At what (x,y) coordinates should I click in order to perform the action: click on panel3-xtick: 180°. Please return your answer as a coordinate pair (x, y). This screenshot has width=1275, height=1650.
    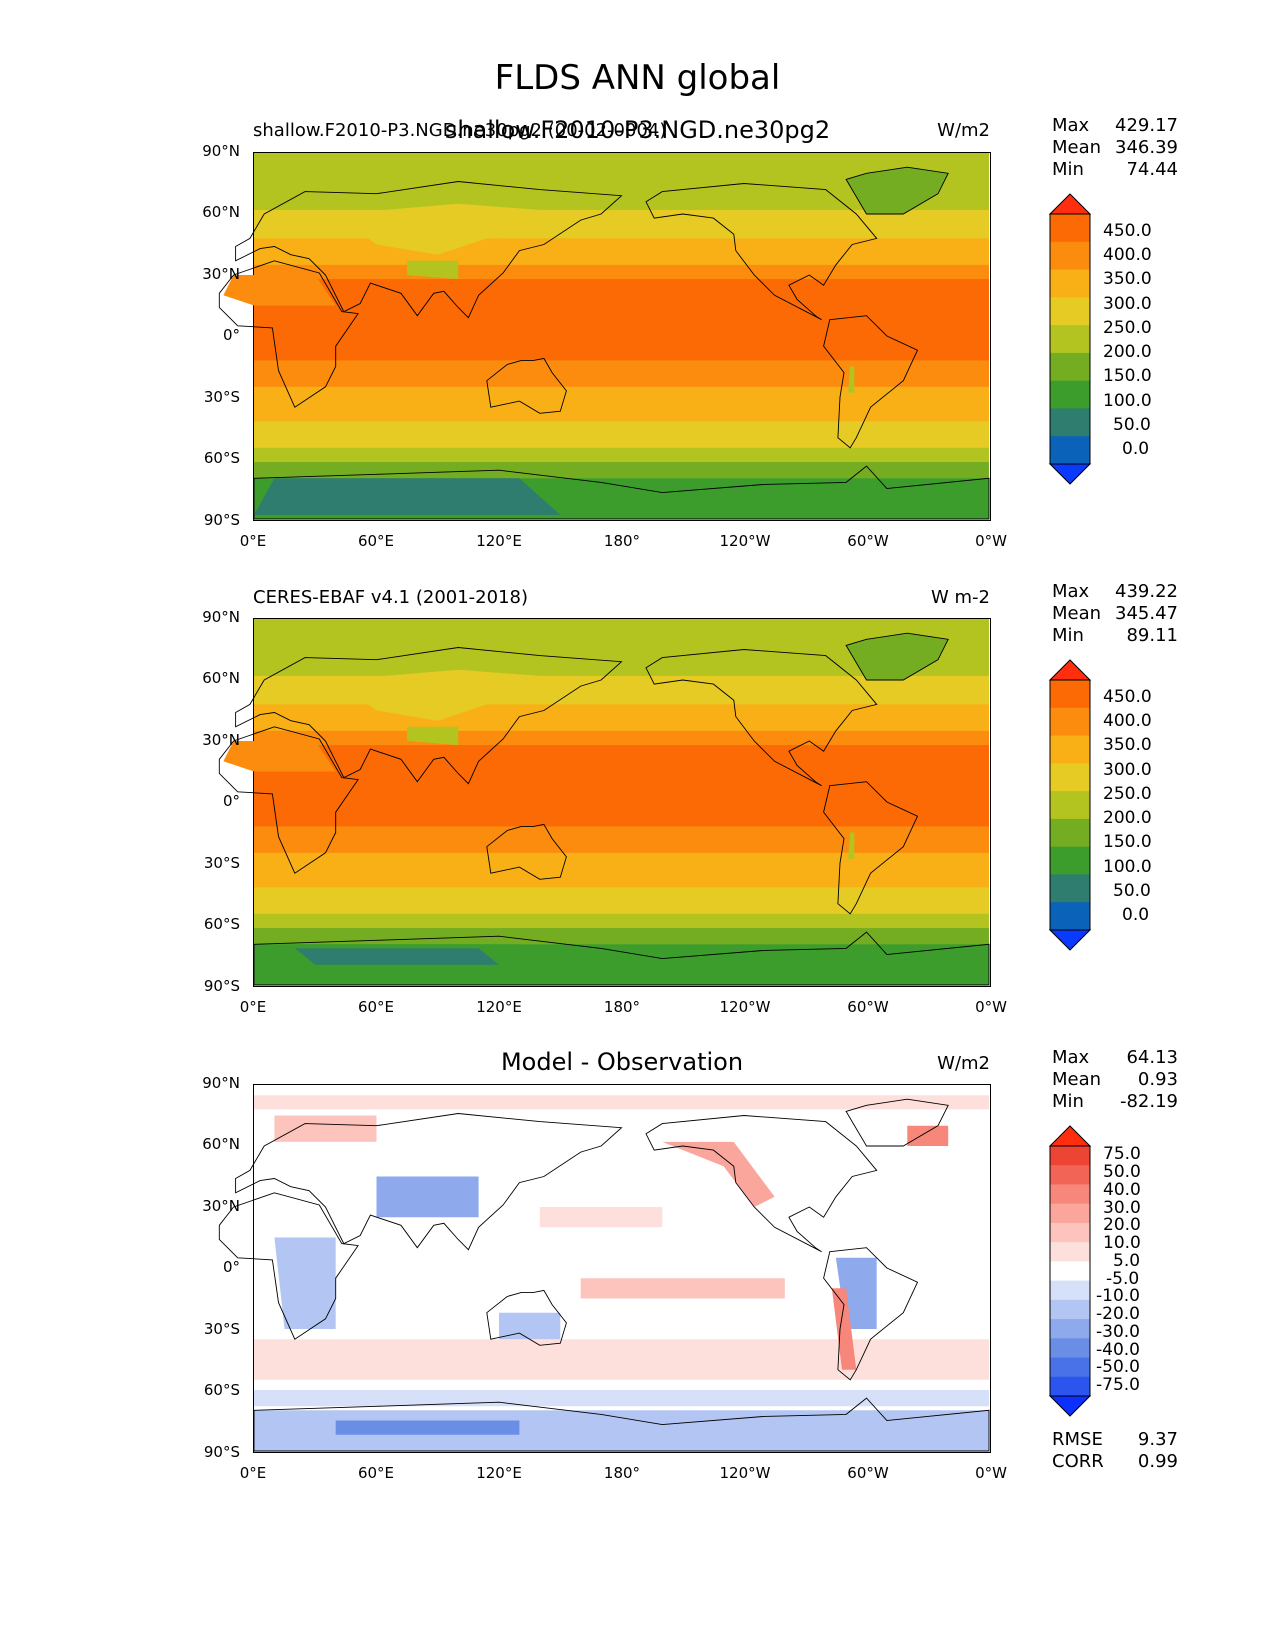
    Looking at the image, I should click on (622, 1473).